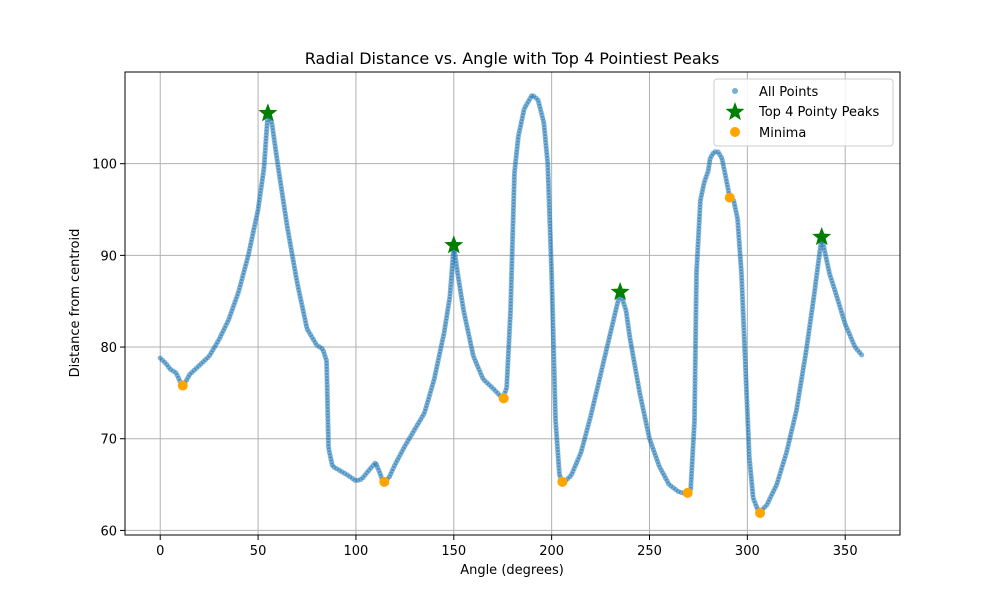  I want to click on legend-label-peaks: Top 4 Pointy Peaks, so click(818, 112).